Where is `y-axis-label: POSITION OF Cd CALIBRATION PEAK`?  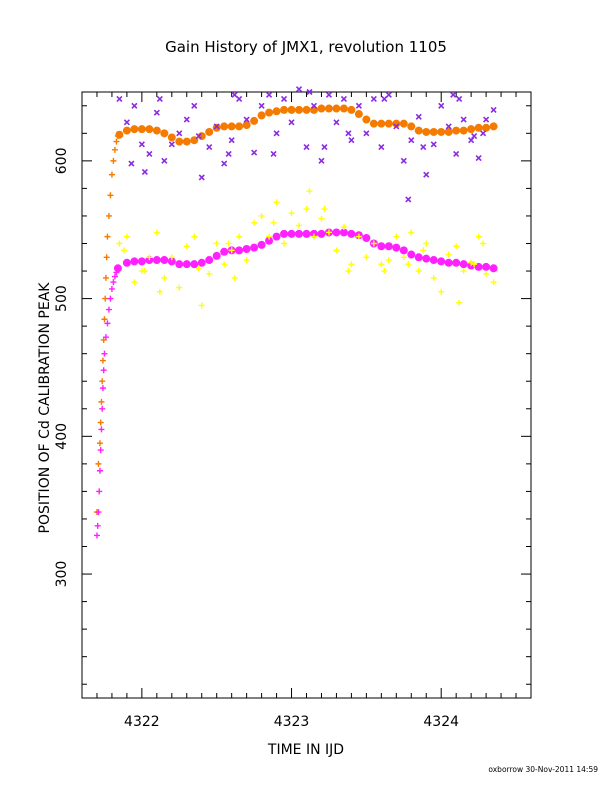 y-axis-label: POSITION OF Cd CALIBRATION PEAK is located at coordinates (45, 408).